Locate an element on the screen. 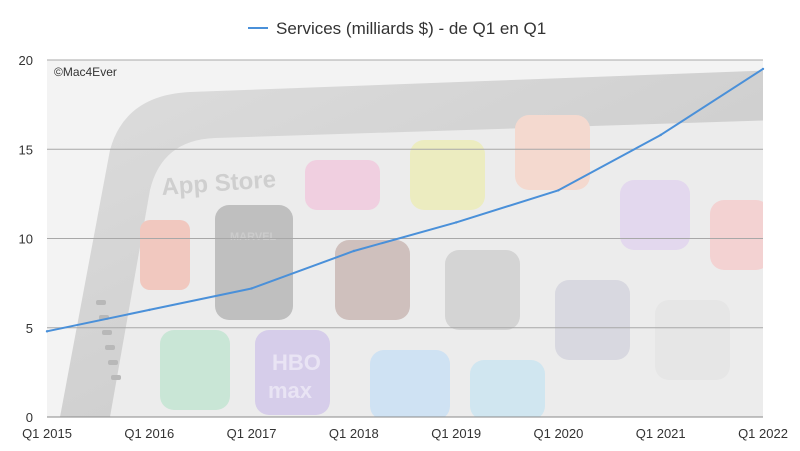  y-tick-label: 10 is located at coordinates (26, 239).